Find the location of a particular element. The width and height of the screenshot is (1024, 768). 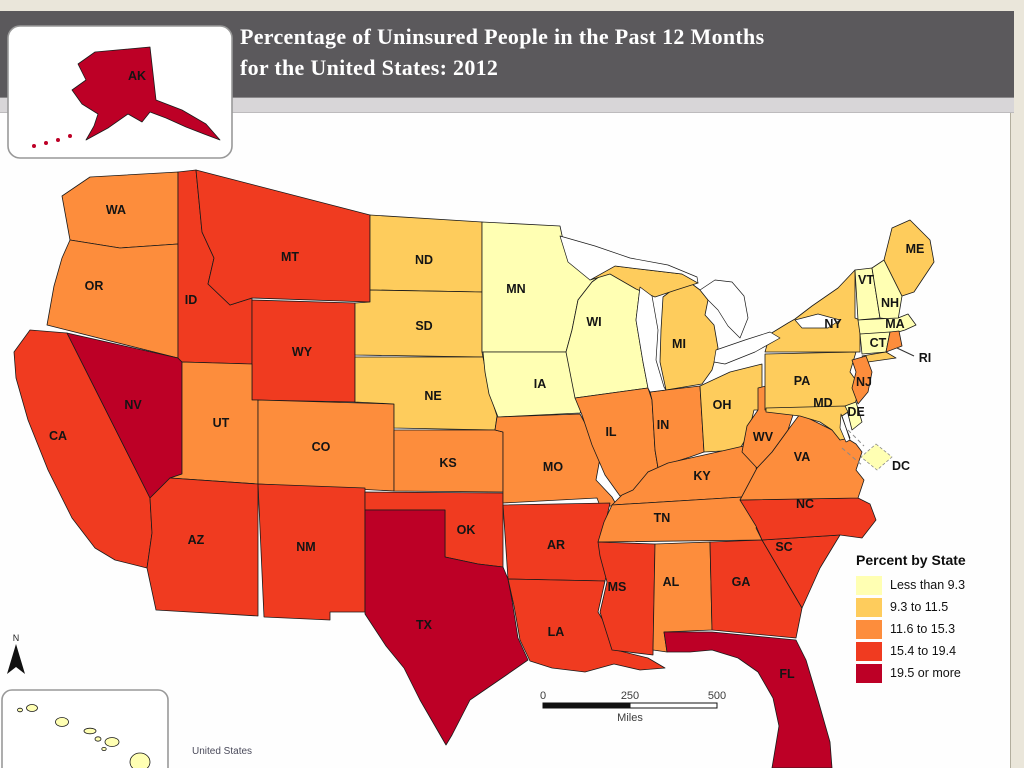

state-label-wi: WI is located at coordinates (593, 322).